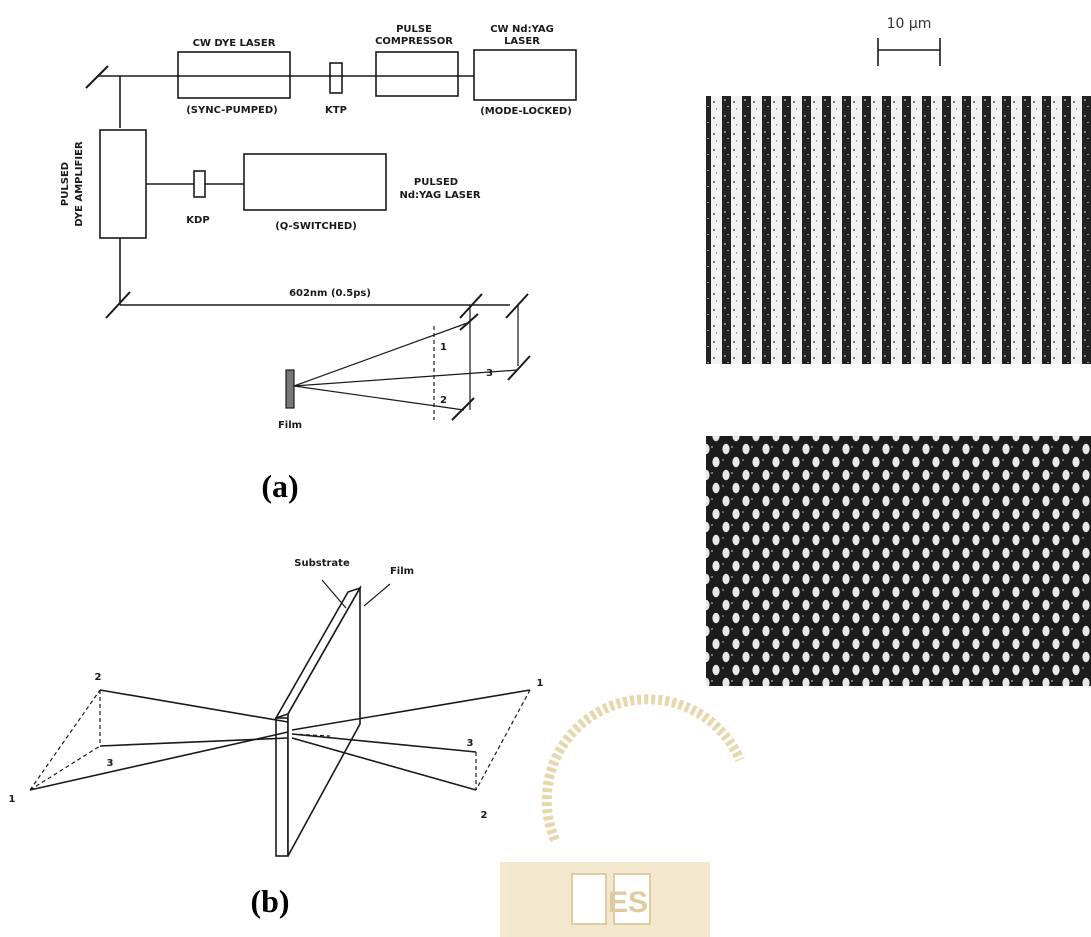 The image size is (1091, 937). What do you see at coordinates (443, 400) in the screenshot?
I see `beam-2-label: 2` at bounding box center [443, 400].